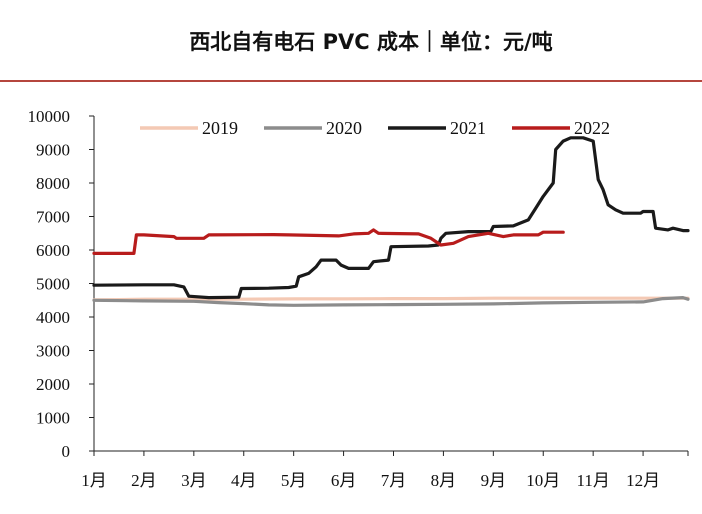 This screenshot has width=702, height=514. Describe the element at coordinates (394, 480) in the screenshot. I see `x-tick-label: 7月` at that location.